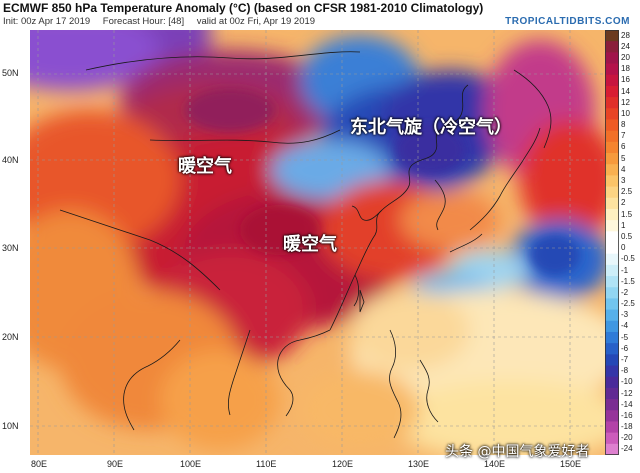 This screenshot has width=640, height=473. Describe the element at coordinates (623, 203) in the screenshot. I see `colorbar-tick-label: 2` at that location.